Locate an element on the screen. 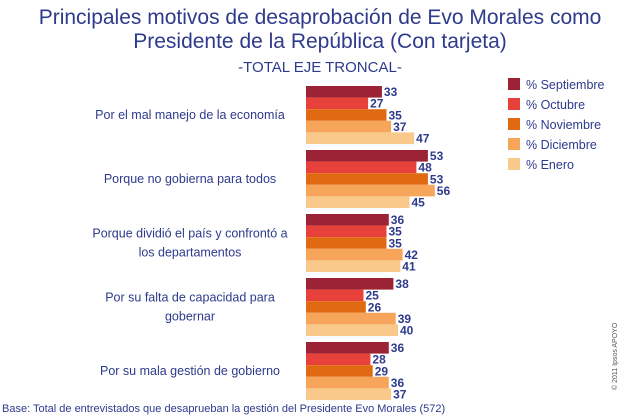 The image size is (640, 418). category-label: Por su mala gestión de gobierno is located at coordinates (190, 371).